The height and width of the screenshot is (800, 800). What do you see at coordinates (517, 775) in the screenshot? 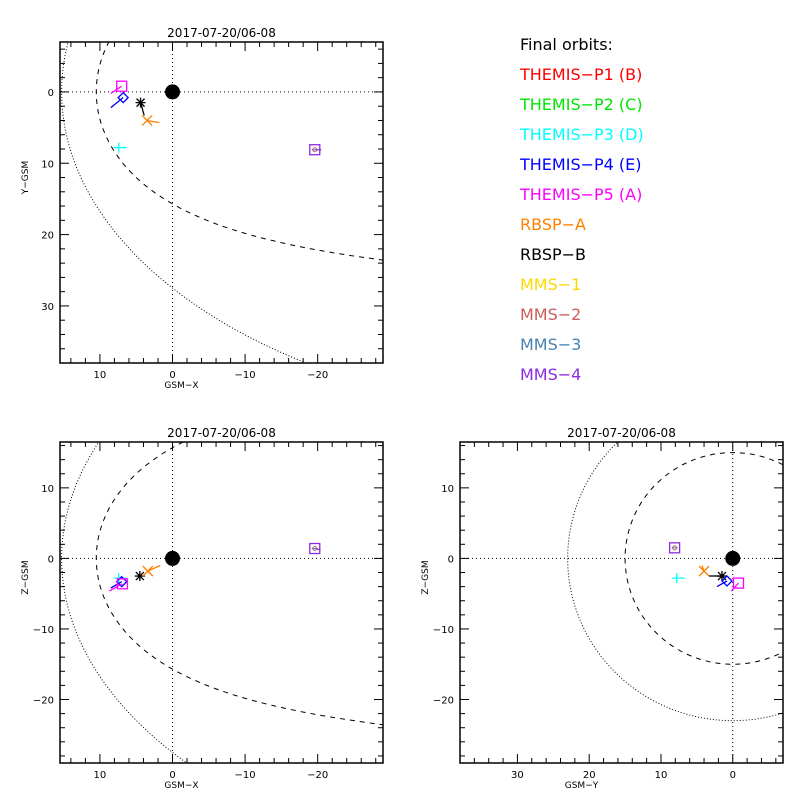
I see `x-tick-label: 30` at bounding box center [517, 775].